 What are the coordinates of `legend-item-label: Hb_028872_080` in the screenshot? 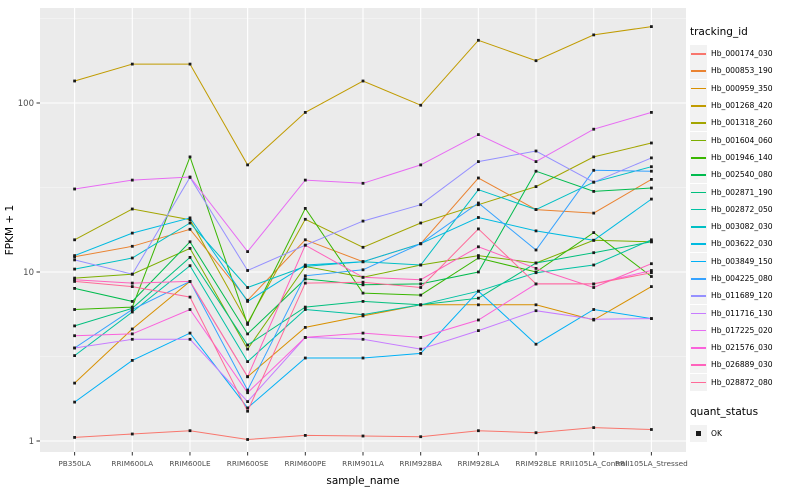 It's located at (742, 382).